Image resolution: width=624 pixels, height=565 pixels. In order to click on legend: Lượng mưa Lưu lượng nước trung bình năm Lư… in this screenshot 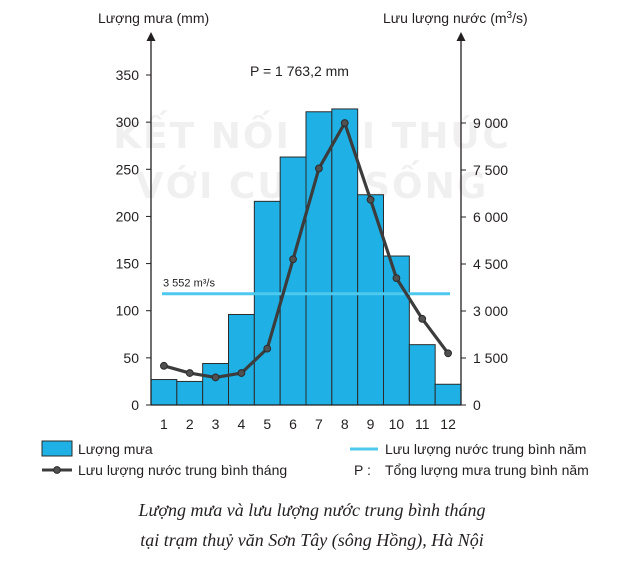, I will do `click(315, 459)`.